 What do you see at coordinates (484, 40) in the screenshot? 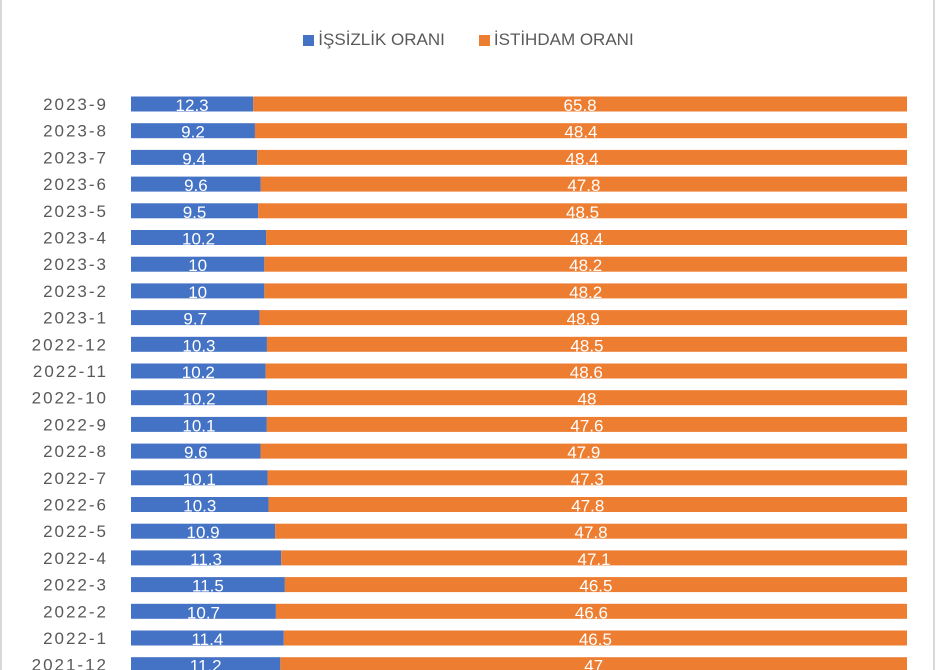
I see `legend-swatch-employment` at bounding box center [484, 40].